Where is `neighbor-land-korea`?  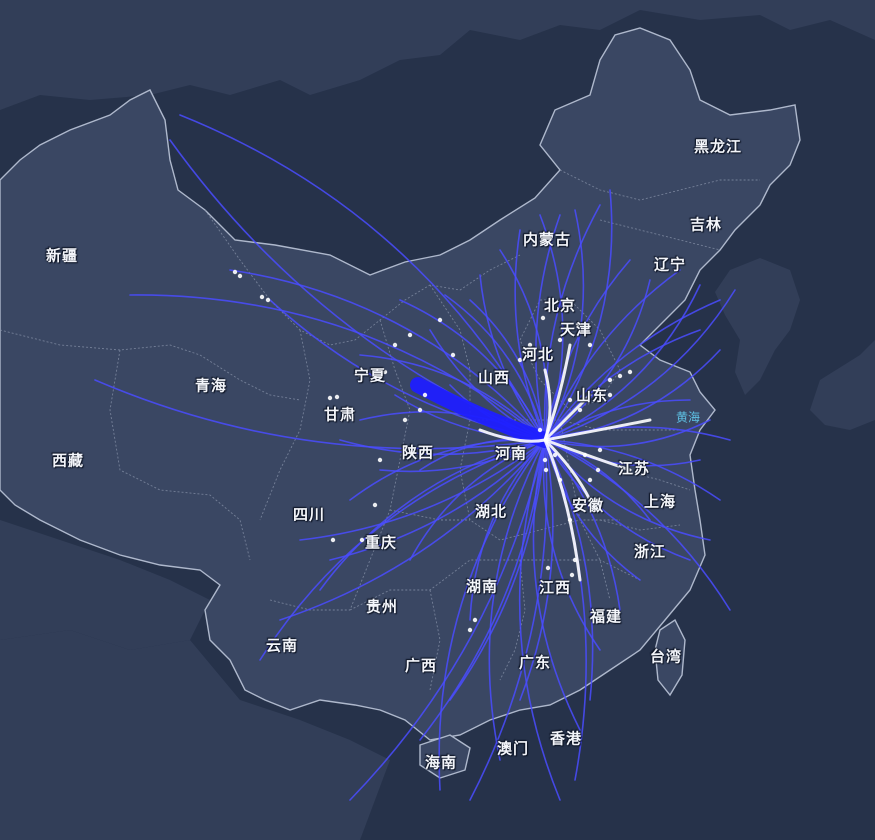 neighbor-land-korea is located at coordinates (757, 326).